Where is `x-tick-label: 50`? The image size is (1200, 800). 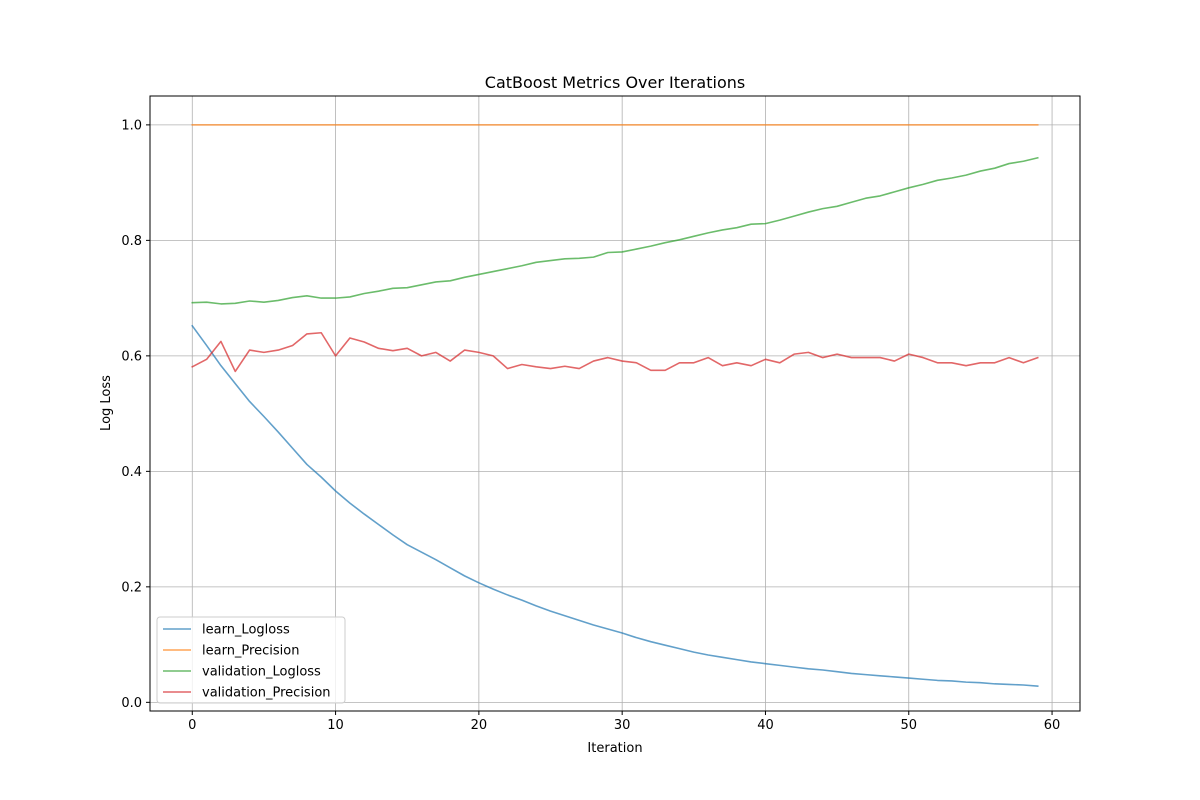
x-tick-label: 50 is located at coordinates (908, 725).